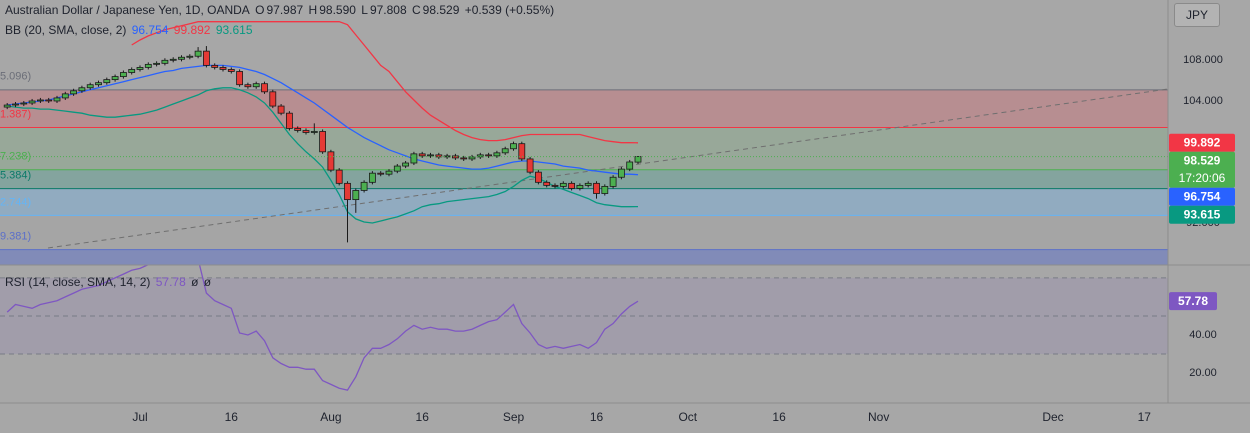  I want to click on currency-button: JPY, so click(1197, 15).